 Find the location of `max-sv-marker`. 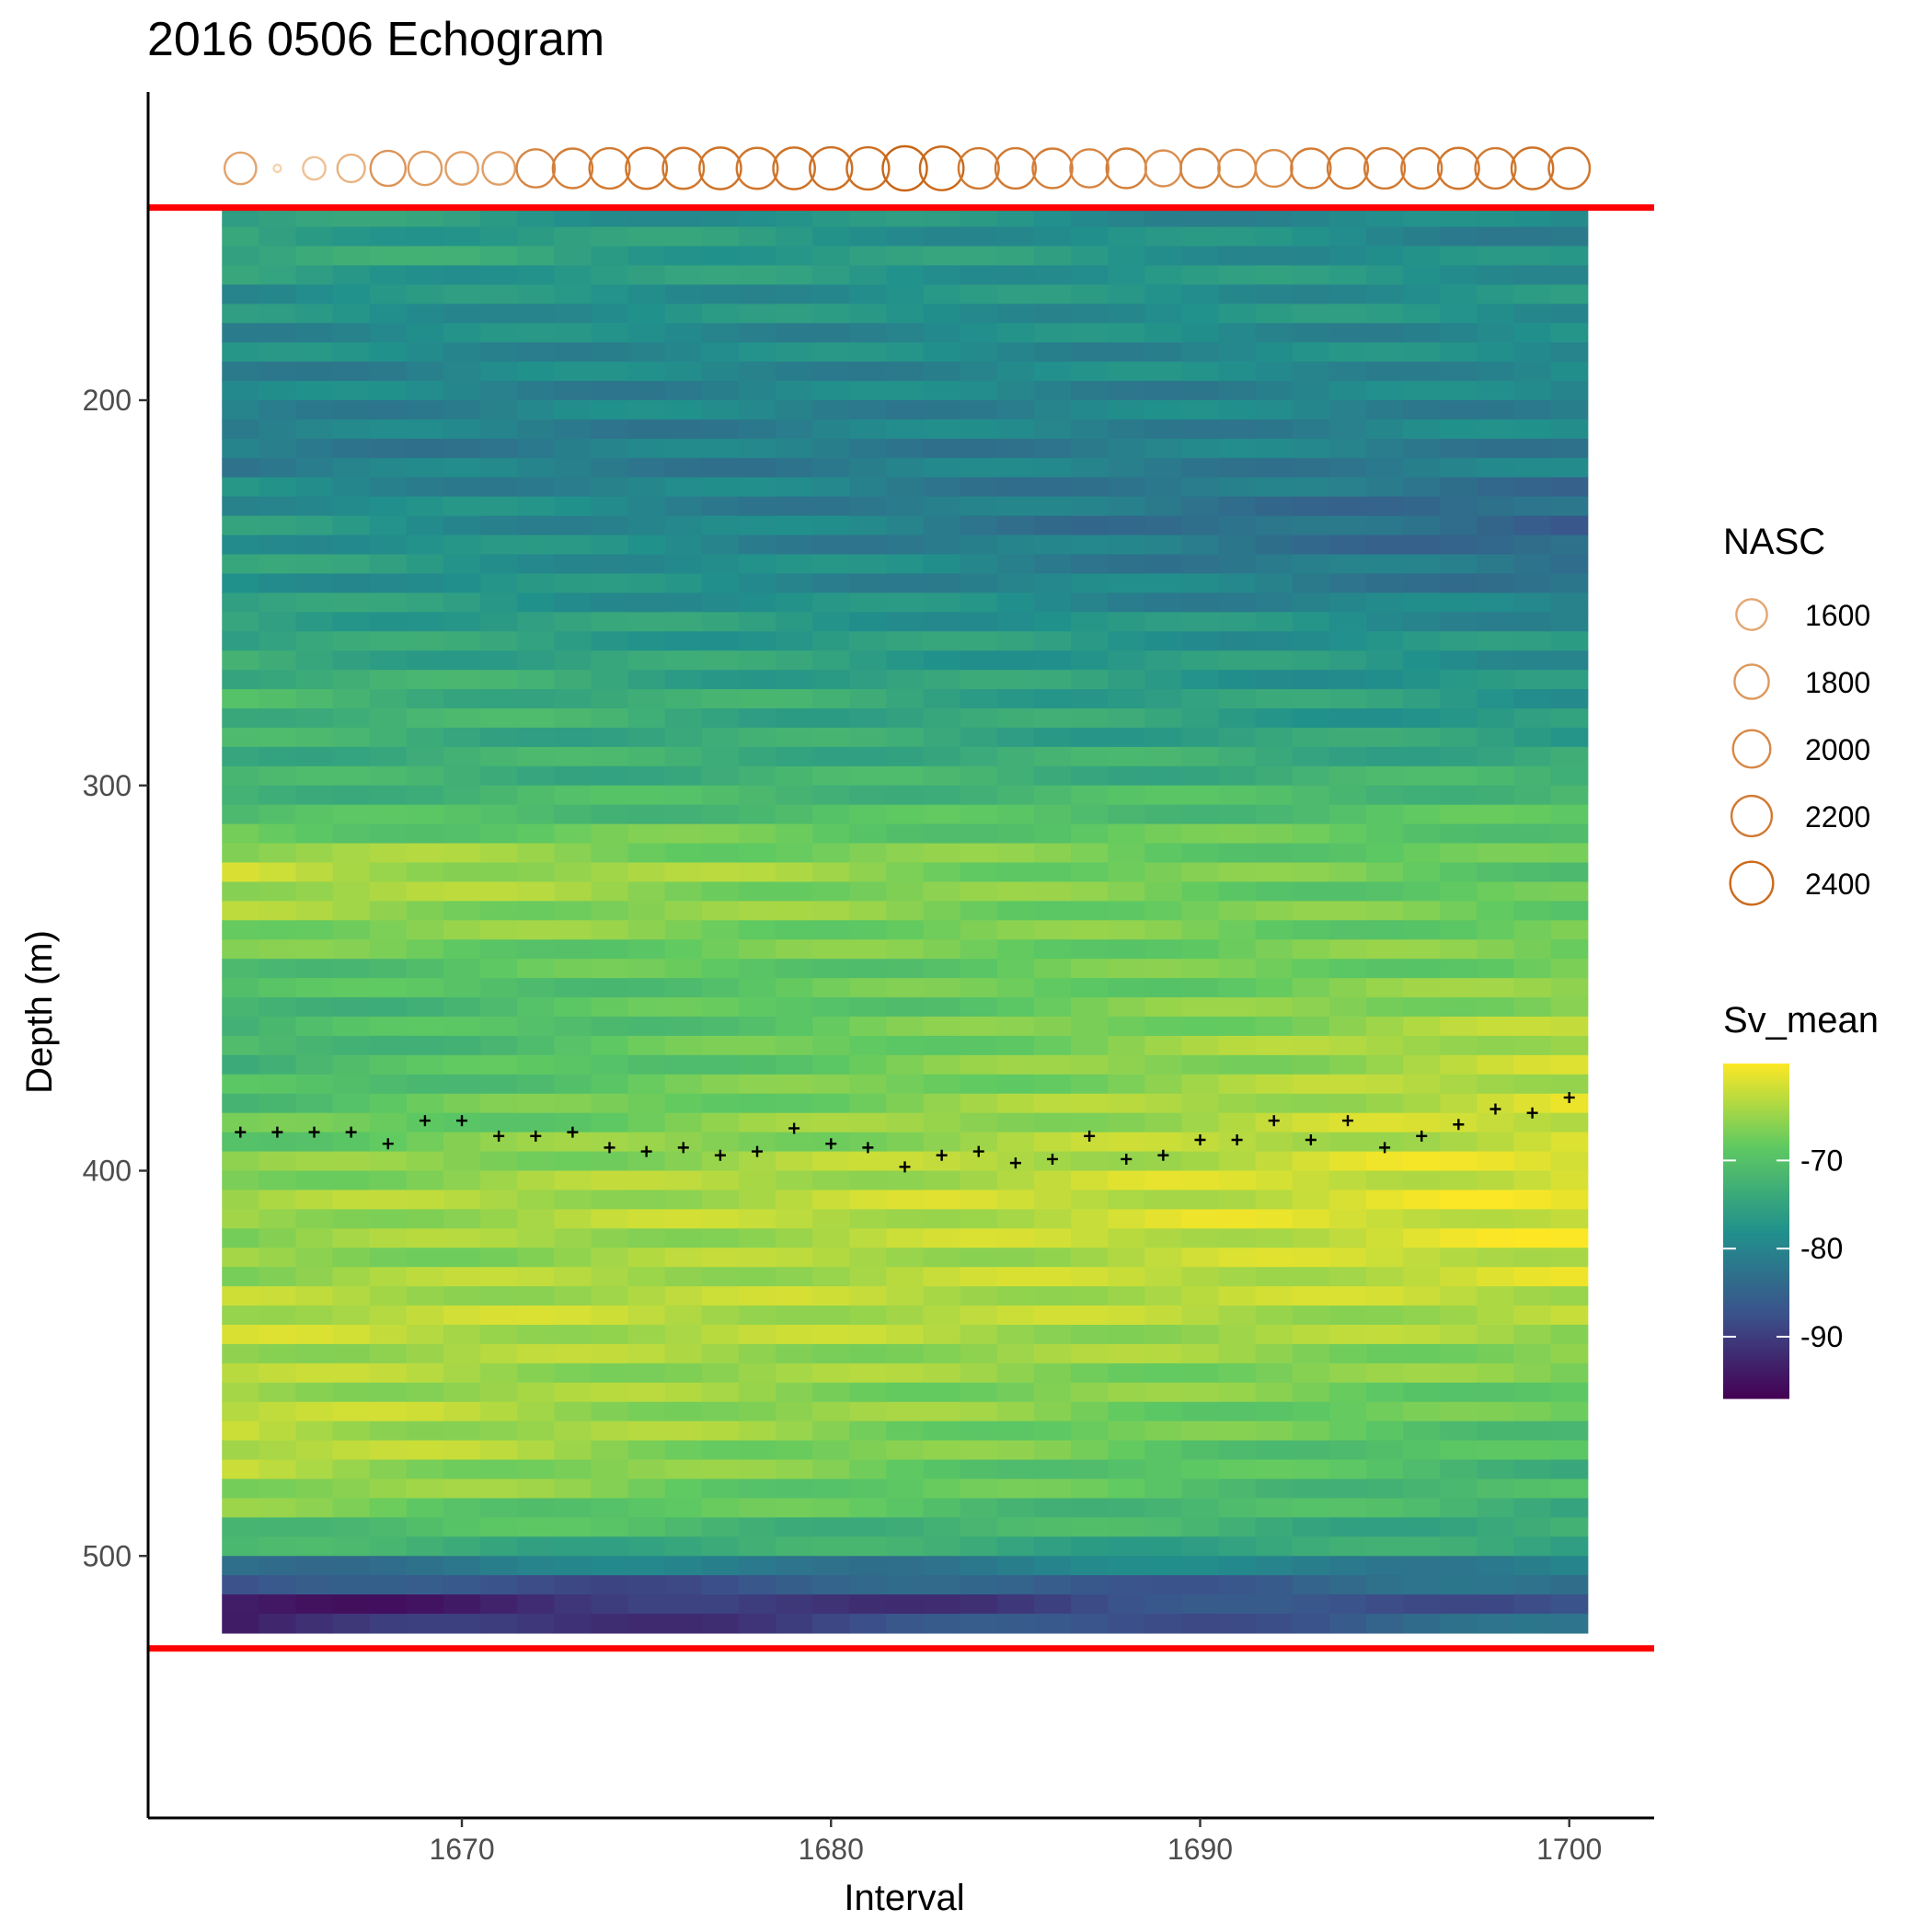

max-sv-marker is located at coordinates (1347, 1121).